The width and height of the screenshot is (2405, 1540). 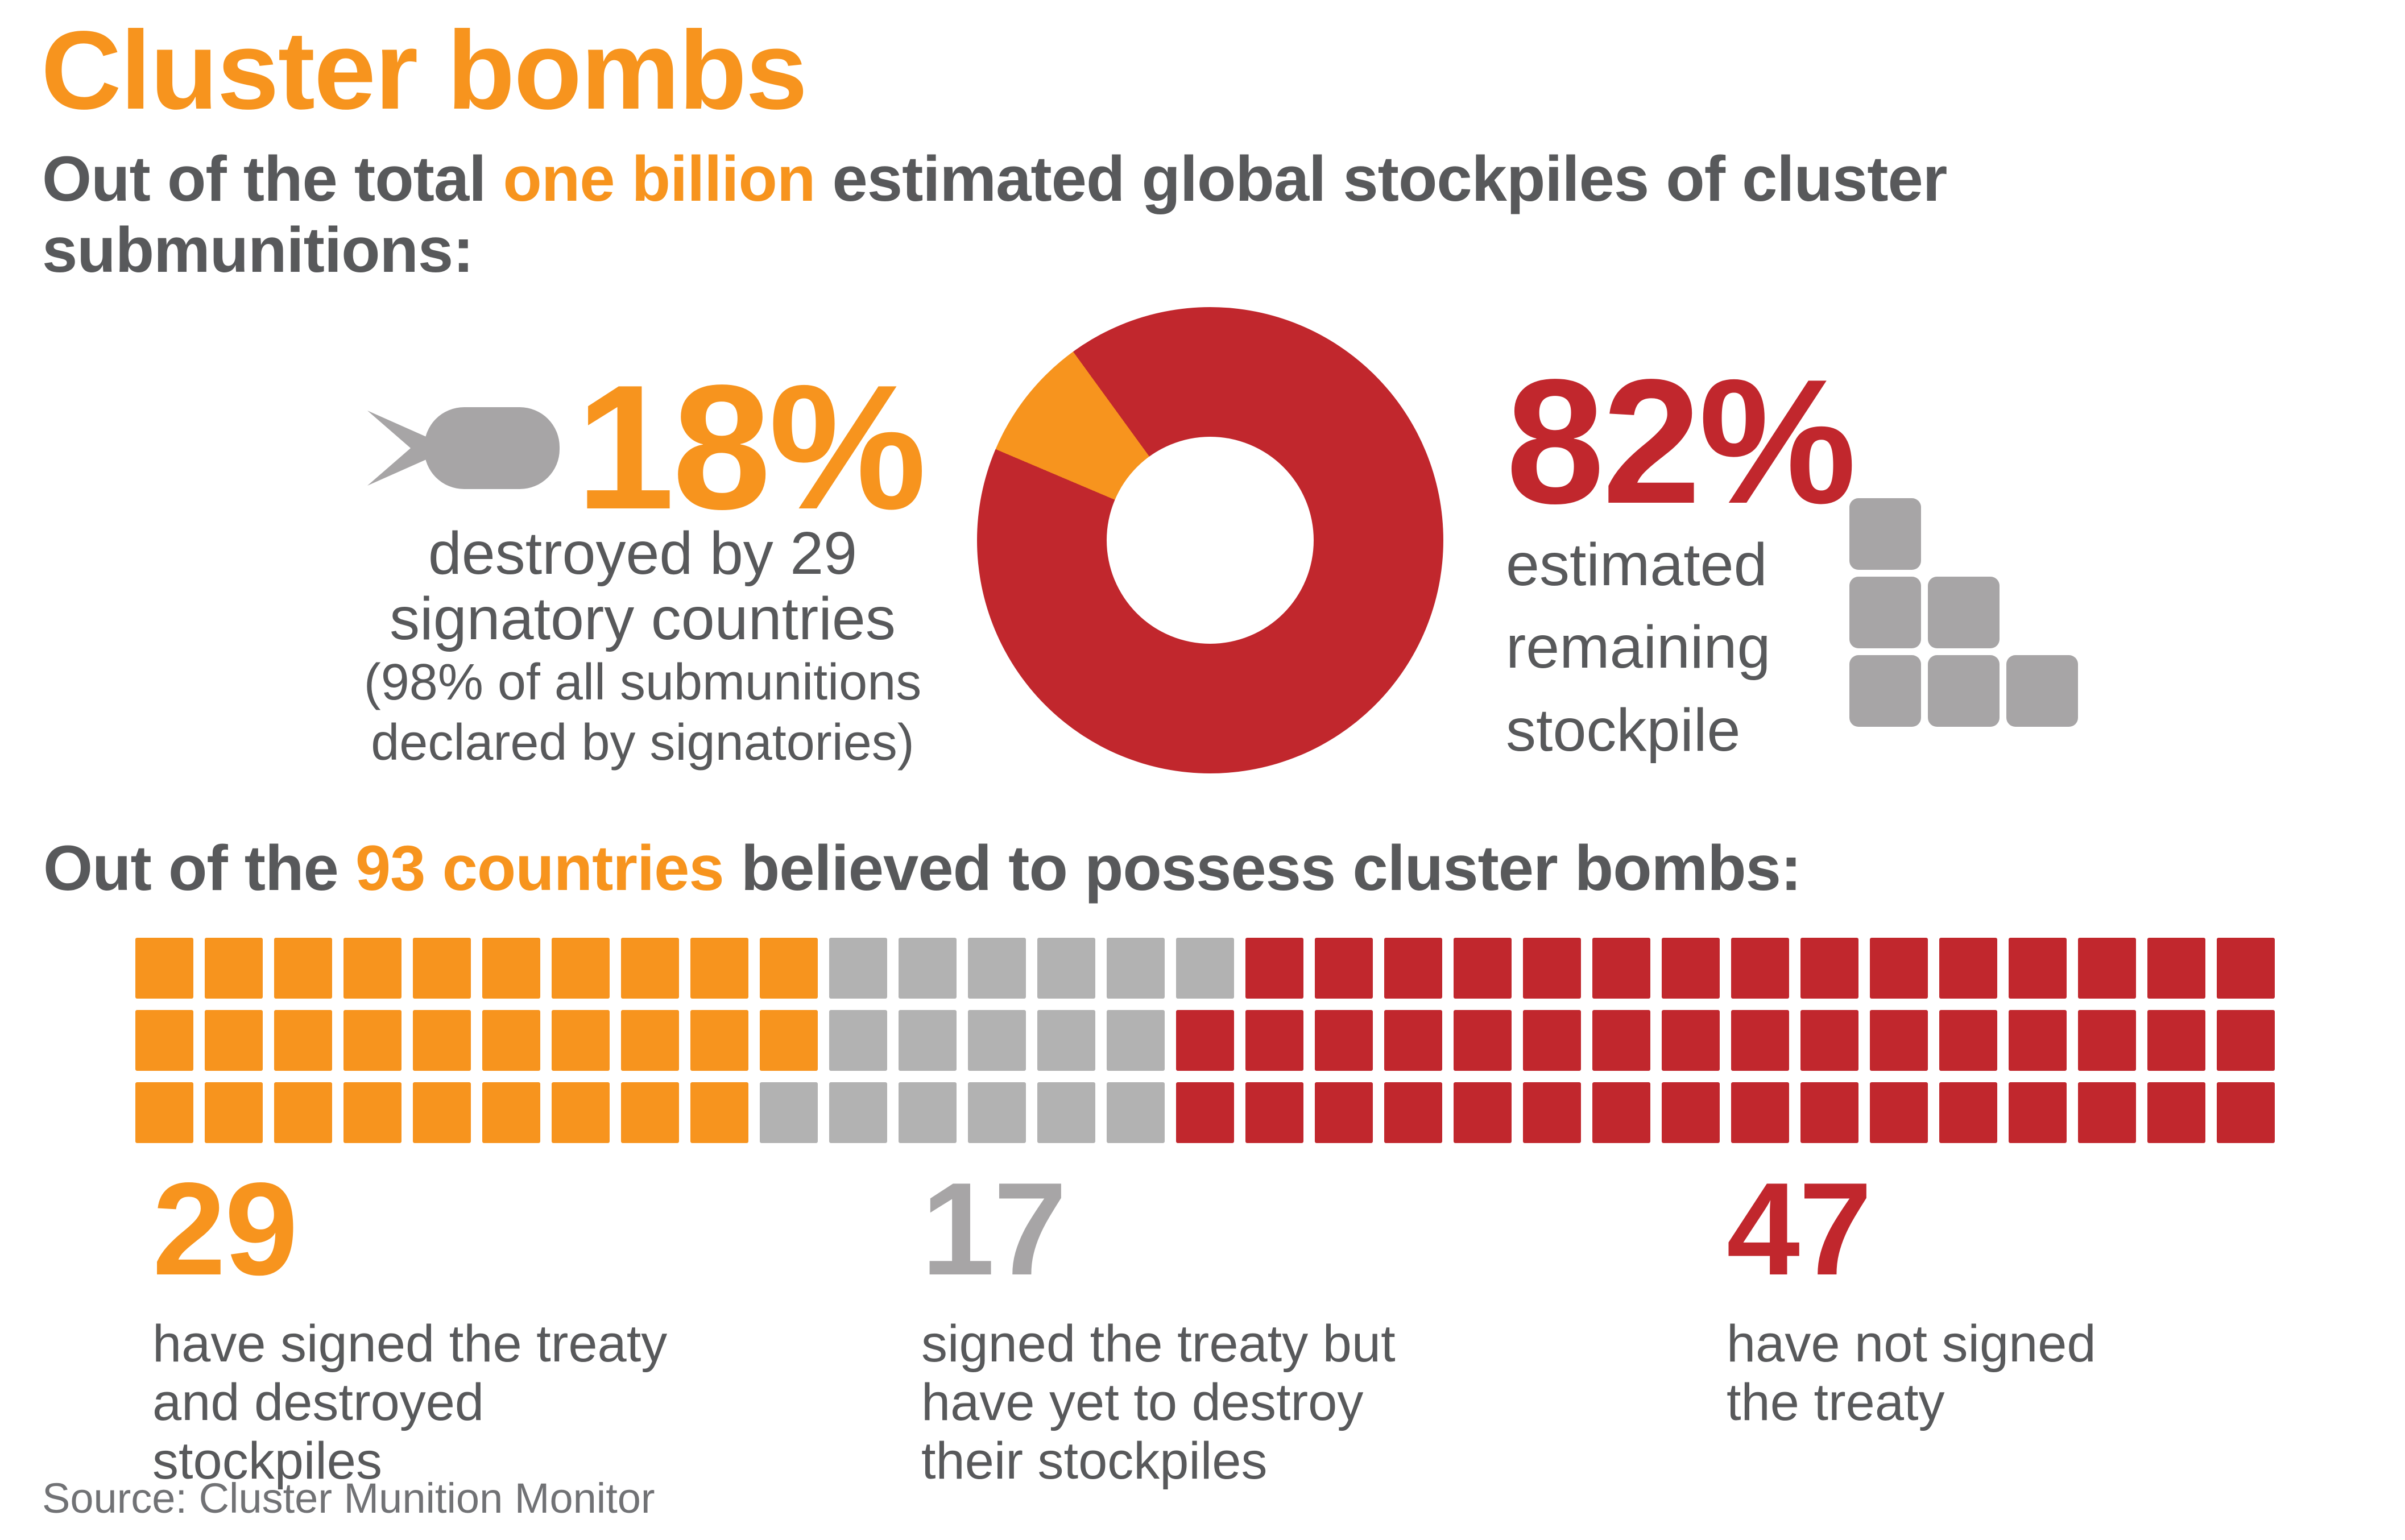 I want to click on stat-label-line: stockpiles, so click(x=267, y=1461).